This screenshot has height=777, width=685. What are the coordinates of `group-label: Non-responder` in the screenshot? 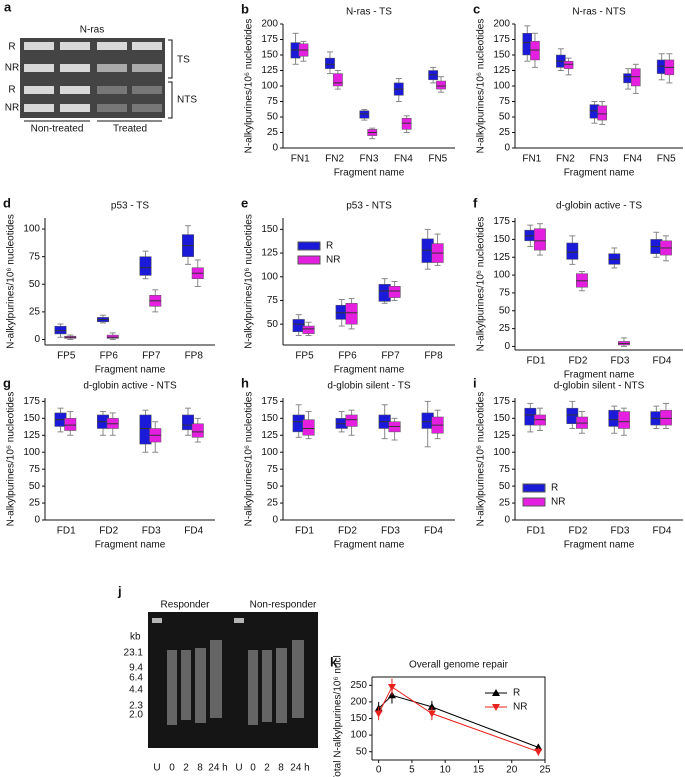 It's located at (283, 605).